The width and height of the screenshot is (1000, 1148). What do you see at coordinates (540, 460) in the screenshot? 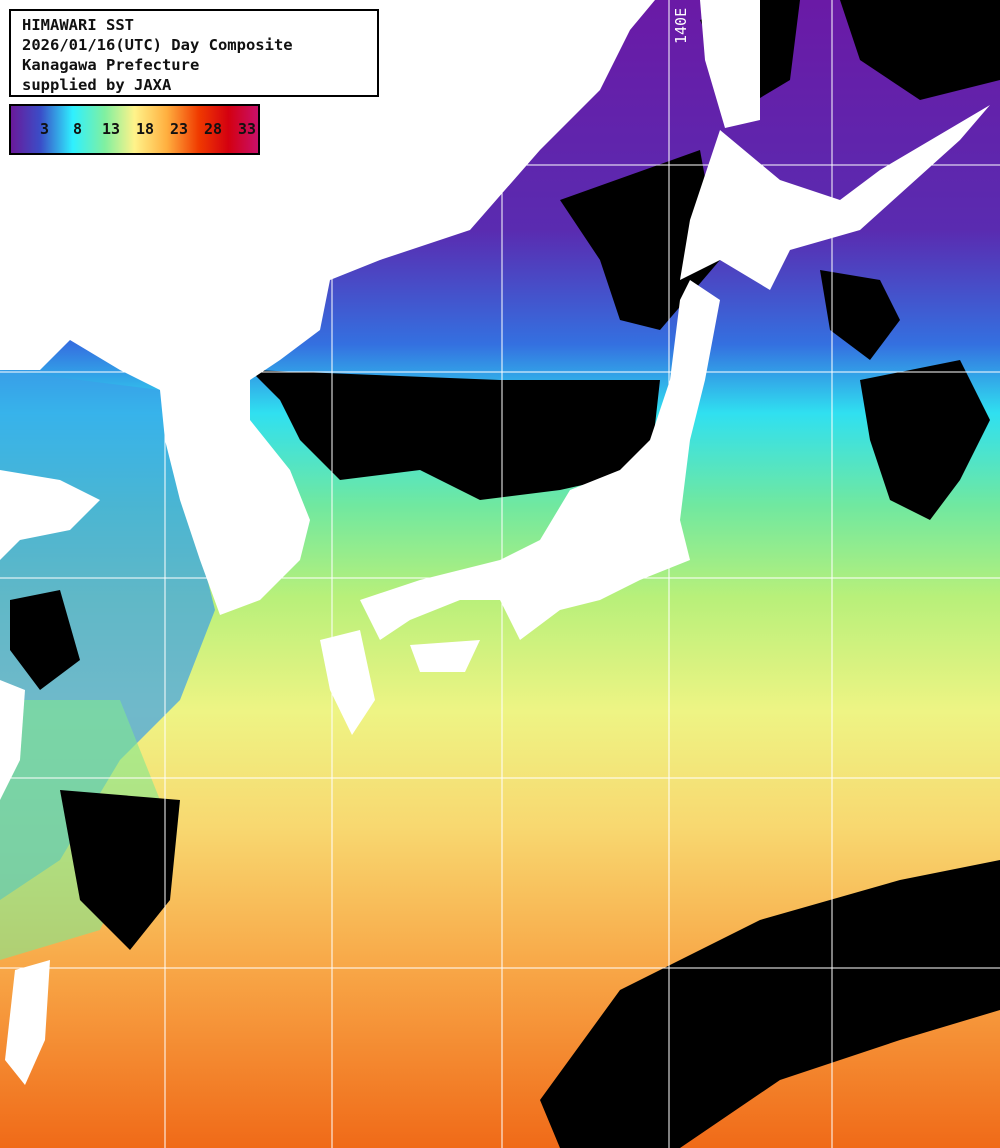
I see `honshu` at bounding box center [540, 460].